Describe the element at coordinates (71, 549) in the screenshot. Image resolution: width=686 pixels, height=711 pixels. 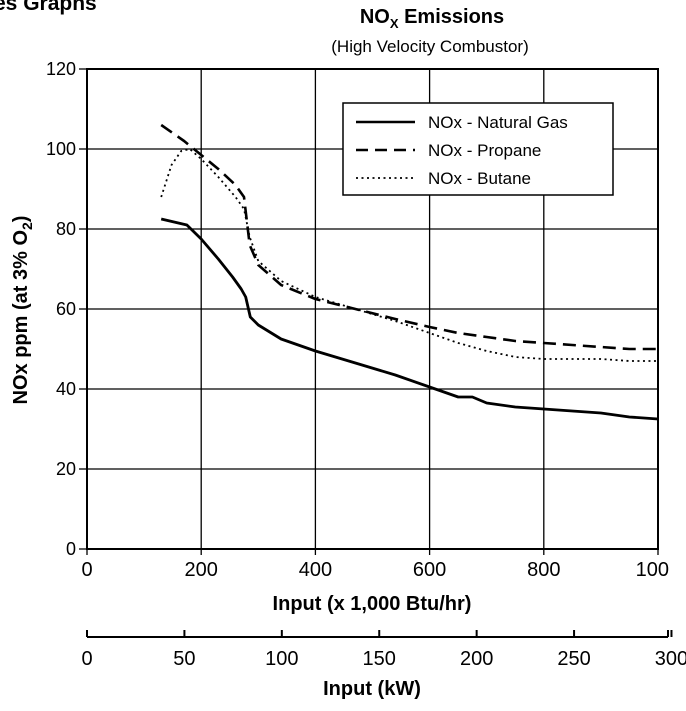
I see `y-tick-label: 0` at that location.